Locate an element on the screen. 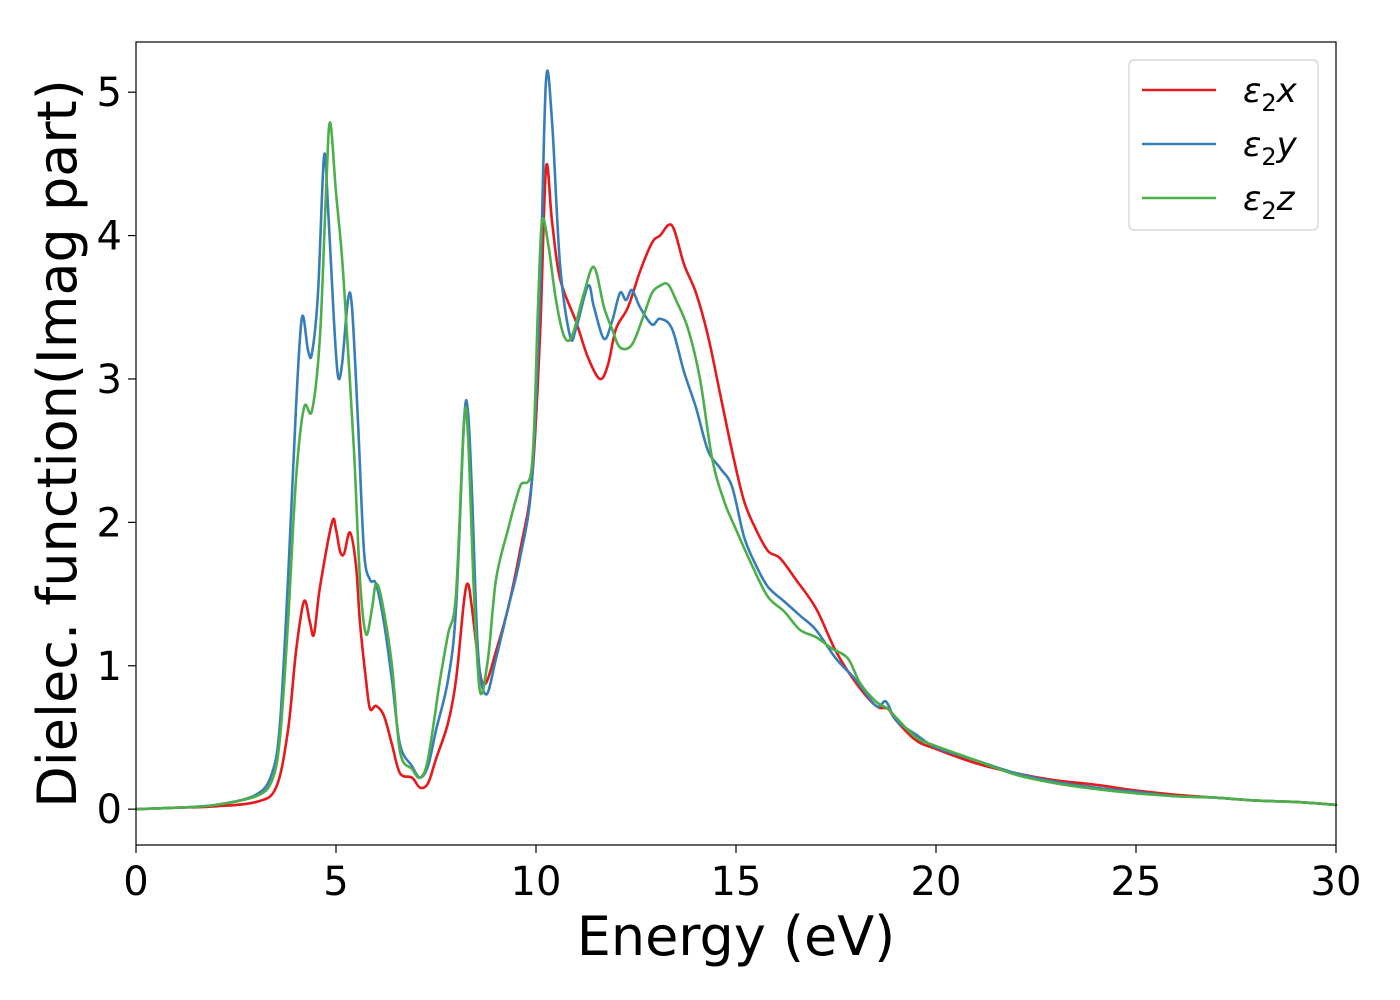  x-tick-label: 10 is located at coordinates (536, 882).